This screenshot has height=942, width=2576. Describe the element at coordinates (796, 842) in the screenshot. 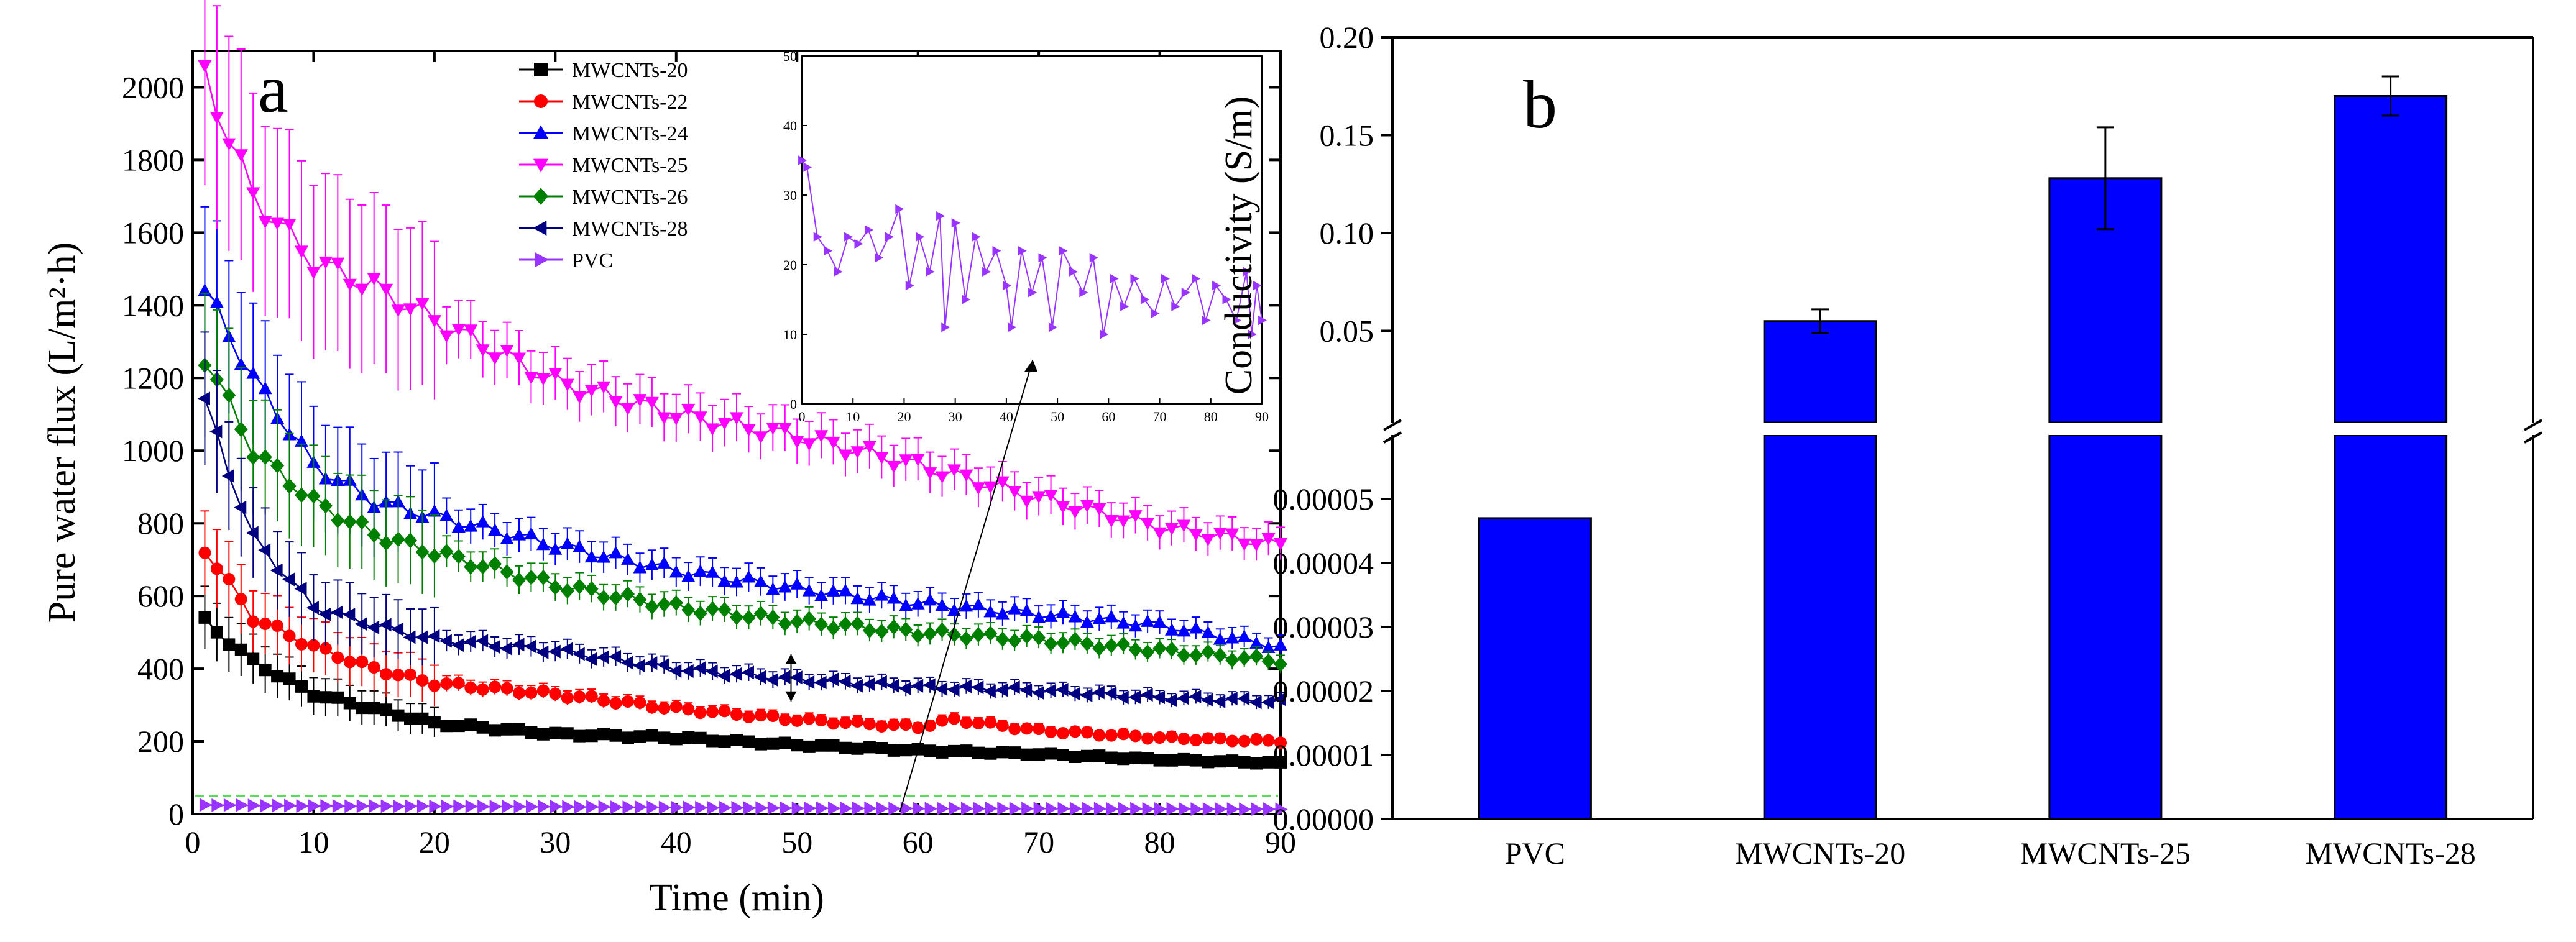

I see `x-tick-label: 50` at that location.